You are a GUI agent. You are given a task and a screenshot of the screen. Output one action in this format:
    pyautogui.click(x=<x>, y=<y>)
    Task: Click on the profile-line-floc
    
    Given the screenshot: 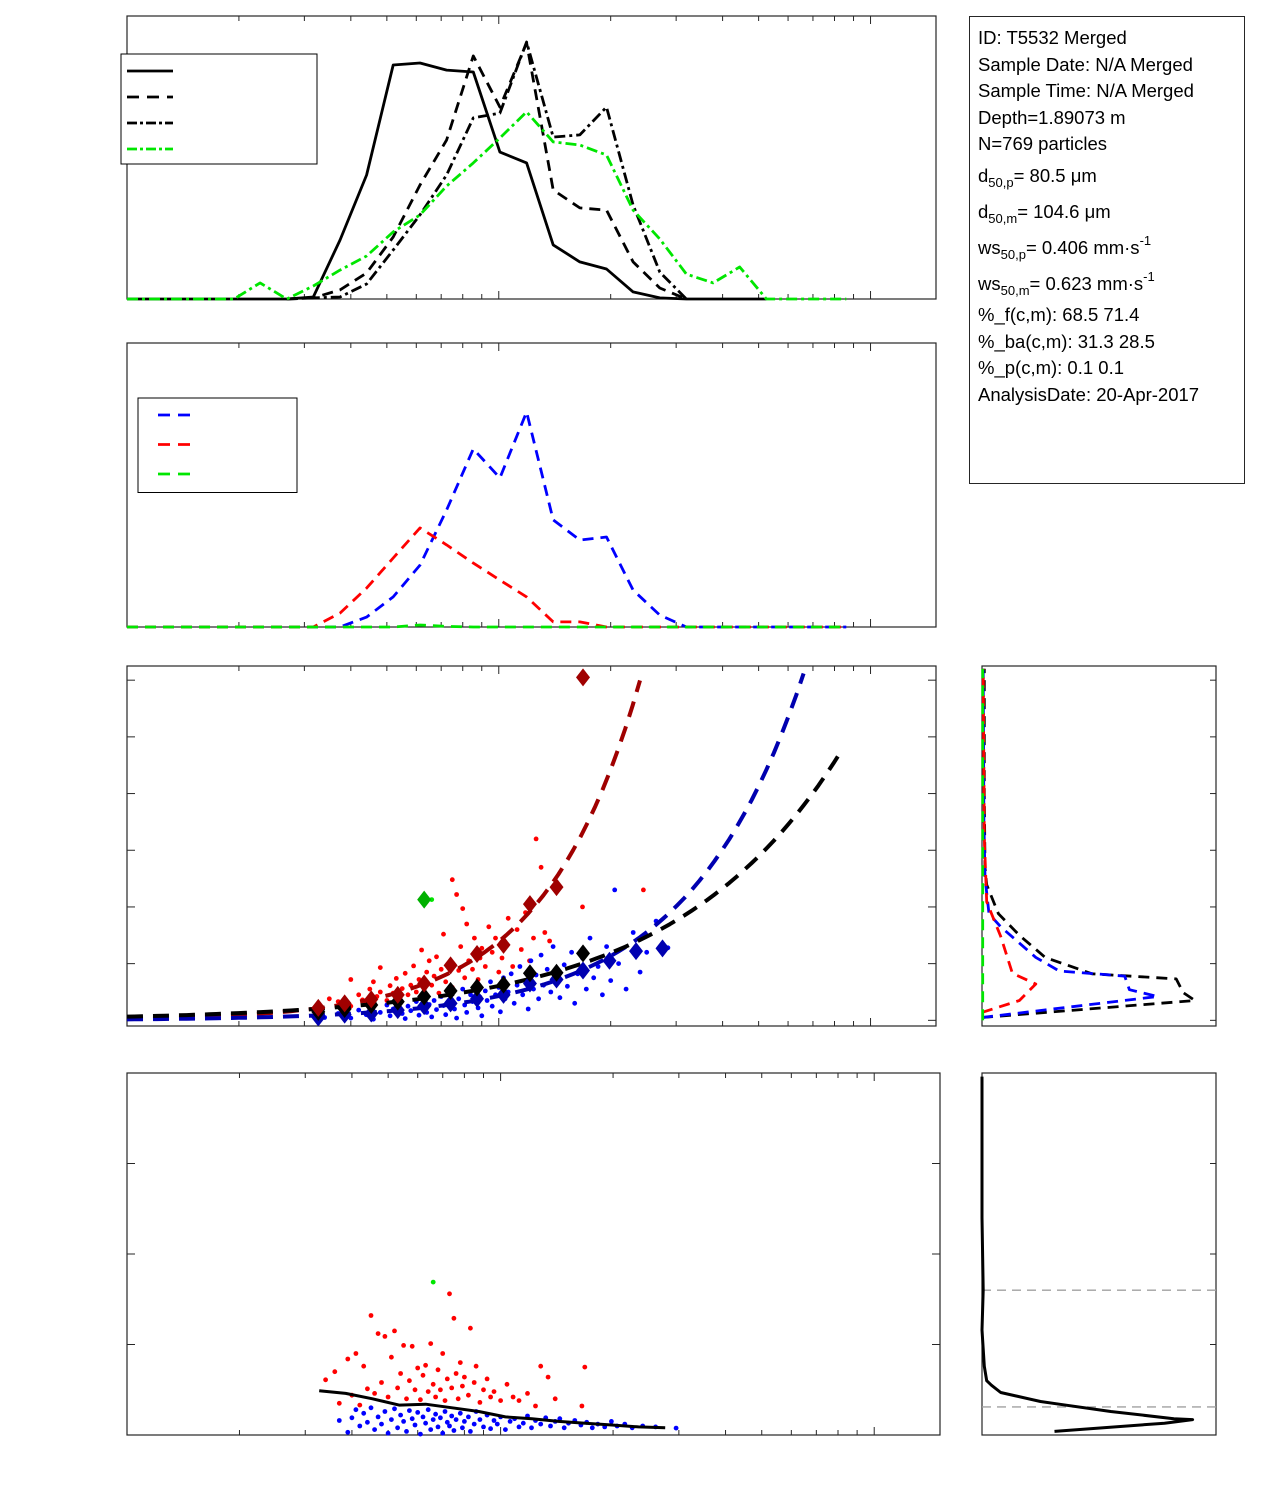 What is the action you would take?
    pyautogui.click(x=1070, y=843)
    